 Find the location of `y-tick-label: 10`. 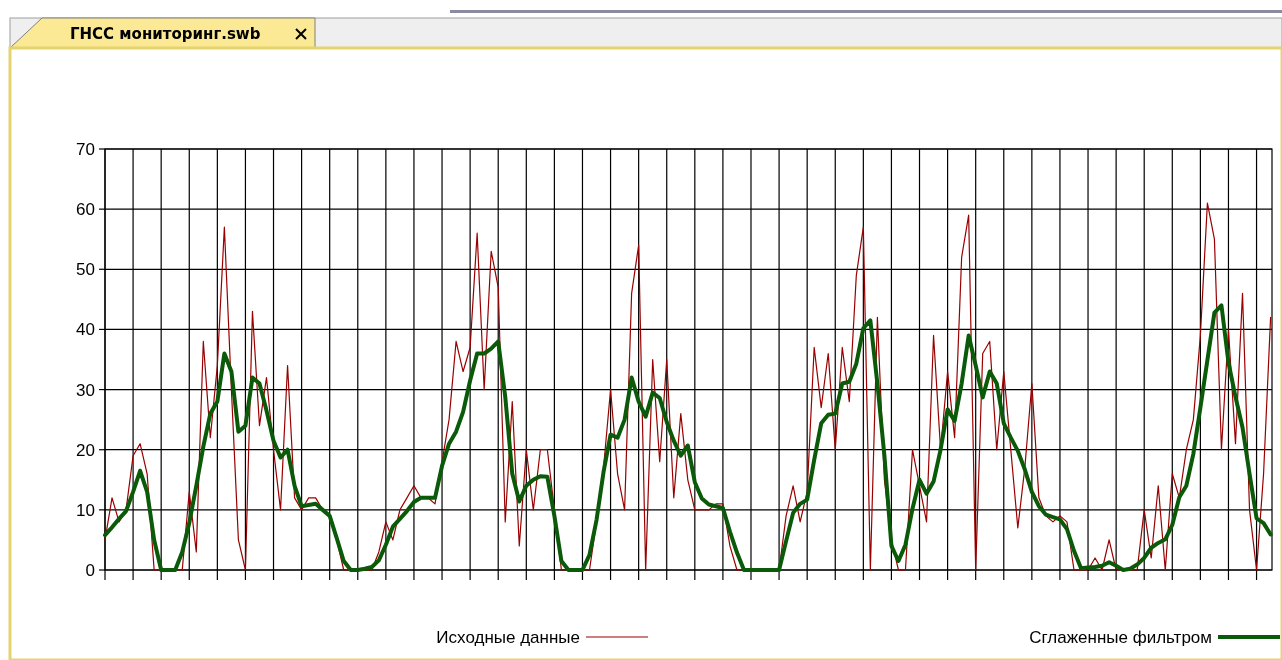

y-tick-label: 10 is located at coordinates (85, 510).